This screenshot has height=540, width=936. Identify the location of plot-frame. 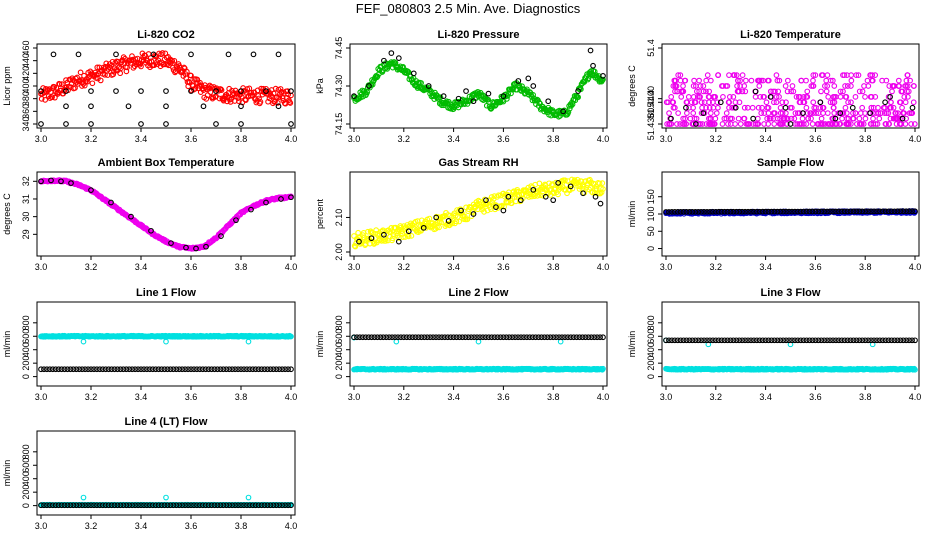
(790, 86).